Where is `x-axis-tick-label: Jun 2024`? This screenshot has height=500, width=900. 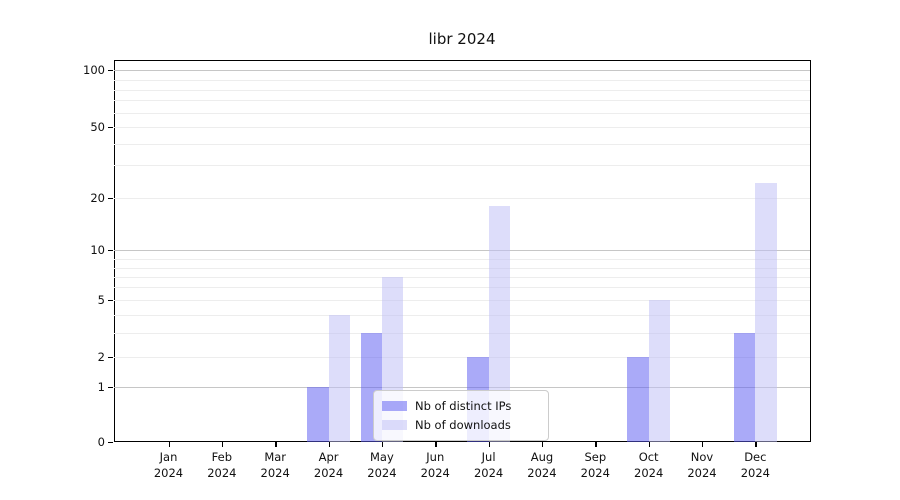 x-axis-tick-label: Jun 2024 is located at coordinates (435, 465).